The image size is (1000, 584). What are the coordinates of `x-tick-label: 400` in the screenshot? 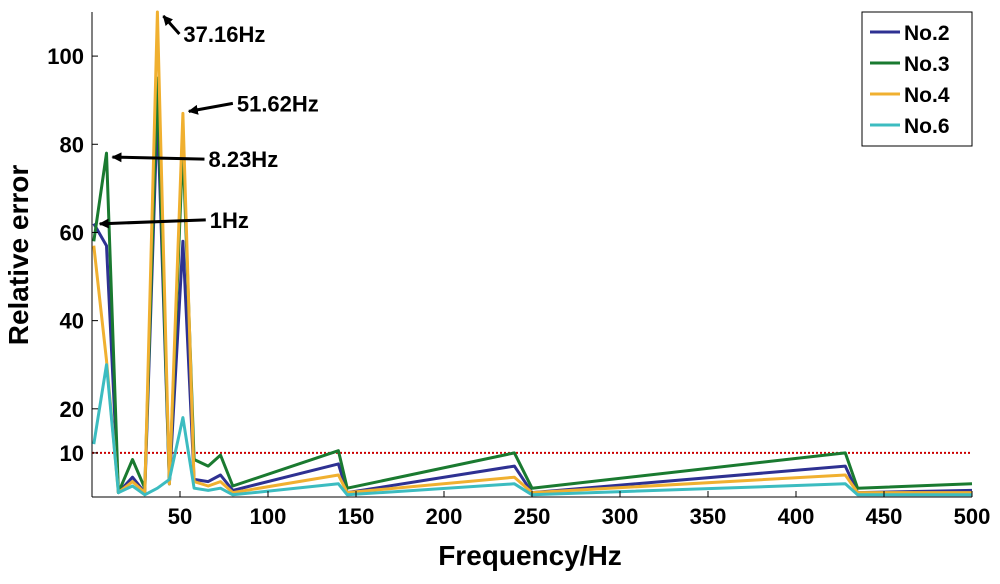 It's located at (796, 516).